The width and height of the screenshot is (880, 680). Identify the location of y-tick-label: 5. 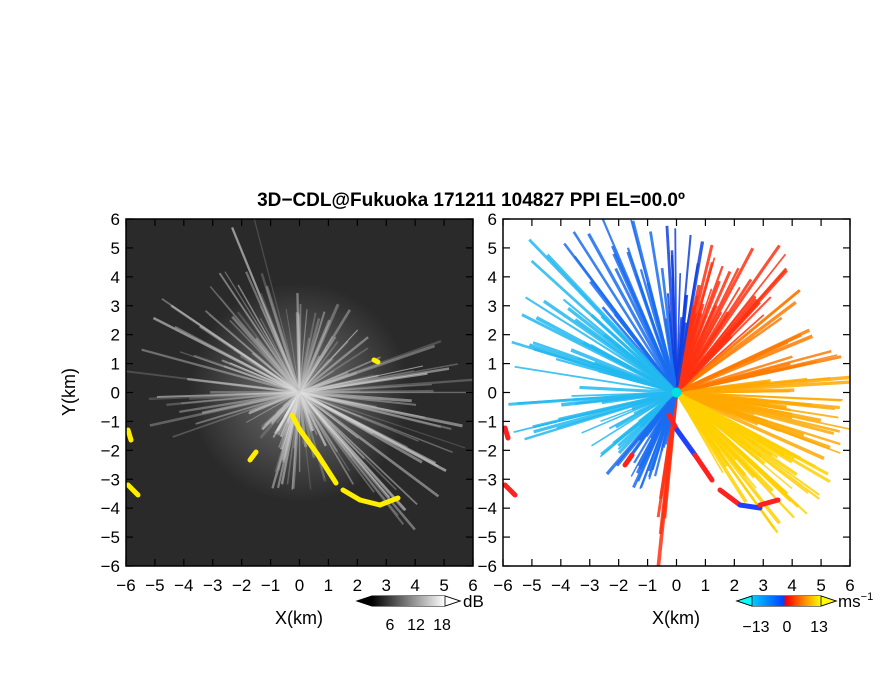
(115, 248).